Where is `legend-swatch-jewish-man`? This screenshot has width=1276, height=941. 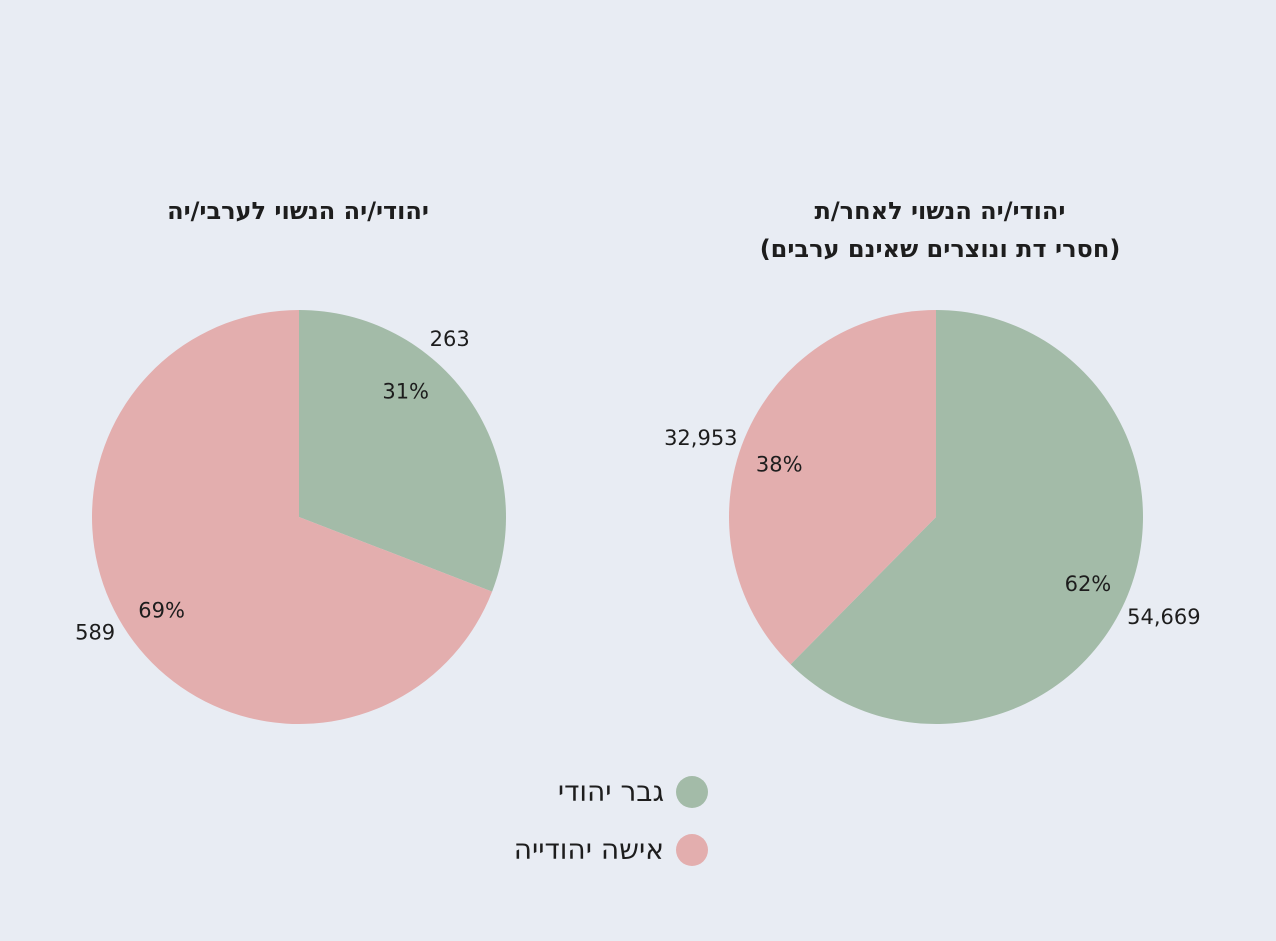
legend-swatch-jewish-man is located at coordinates (692, 792).